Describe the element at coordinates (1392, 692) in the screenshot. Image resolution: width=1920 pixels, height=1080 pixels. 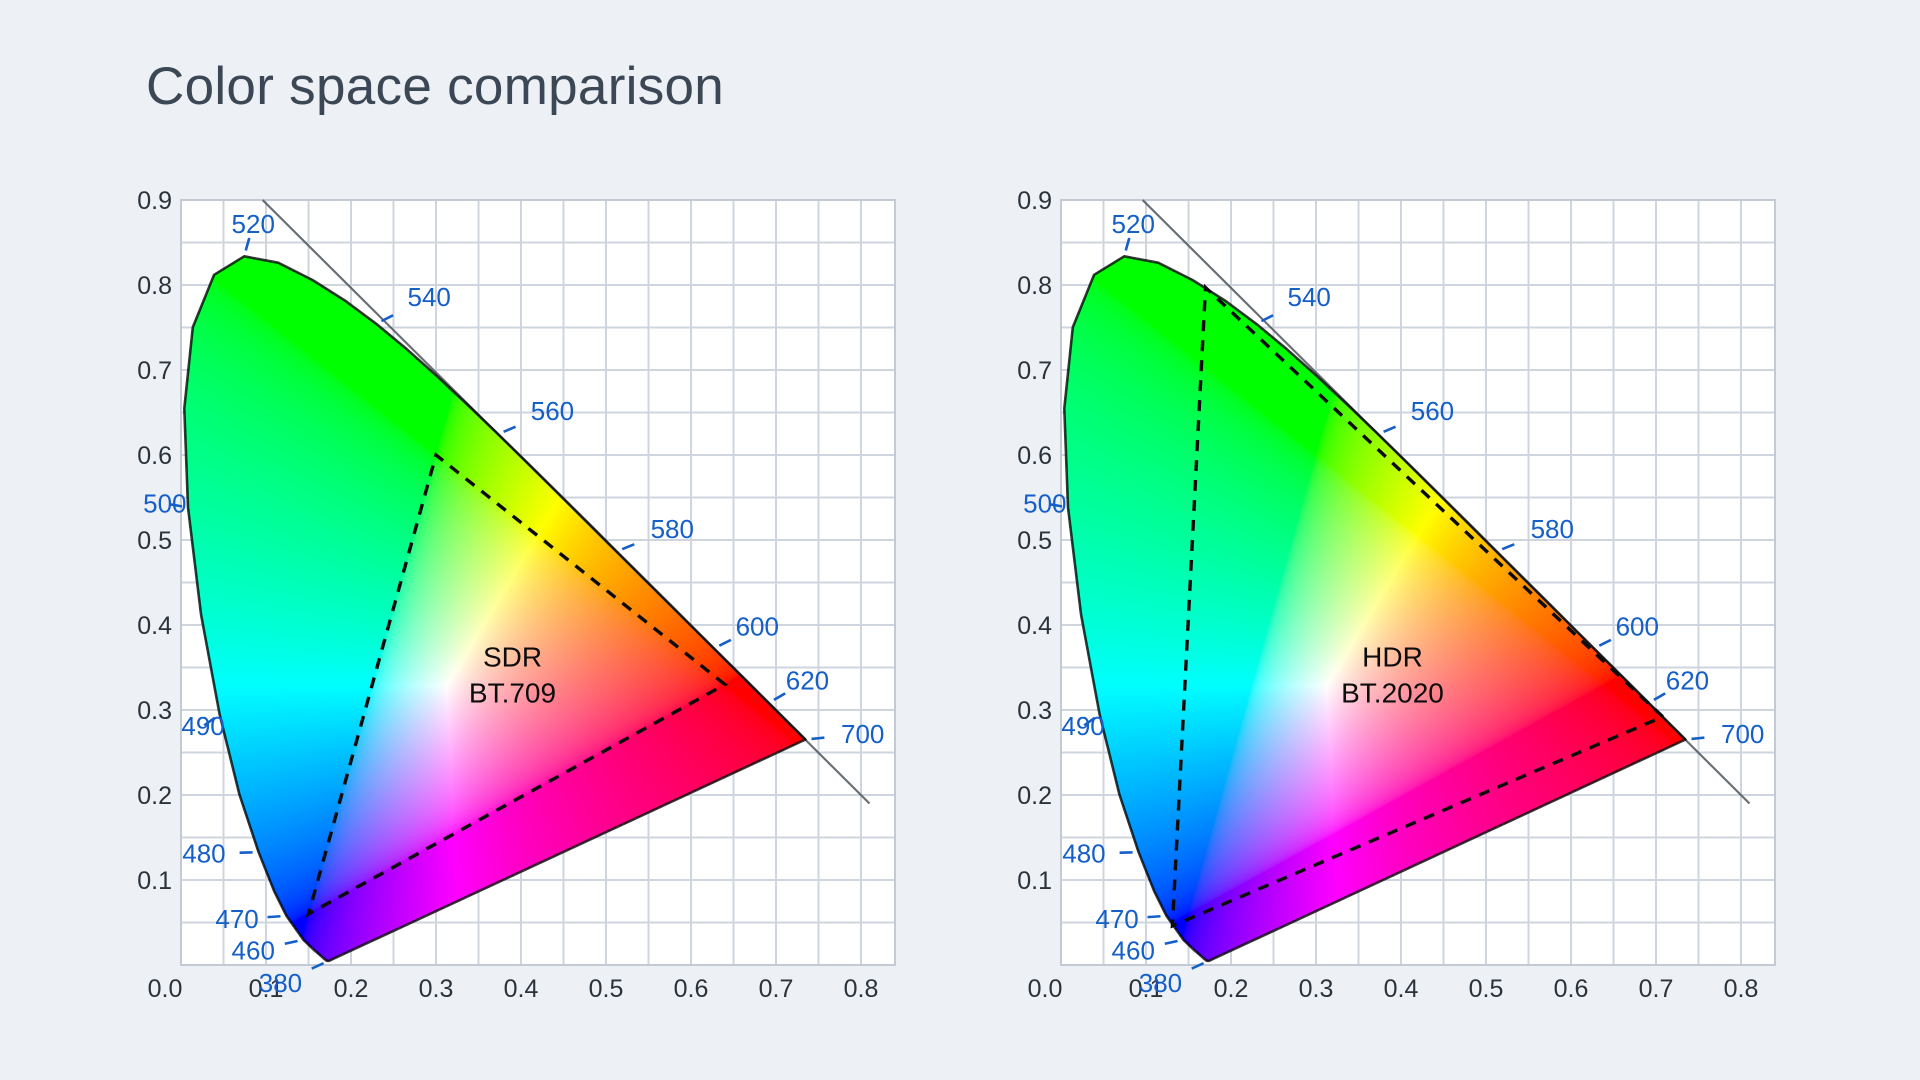
I see `gamut-label-line-2: BT.2020` at that location.